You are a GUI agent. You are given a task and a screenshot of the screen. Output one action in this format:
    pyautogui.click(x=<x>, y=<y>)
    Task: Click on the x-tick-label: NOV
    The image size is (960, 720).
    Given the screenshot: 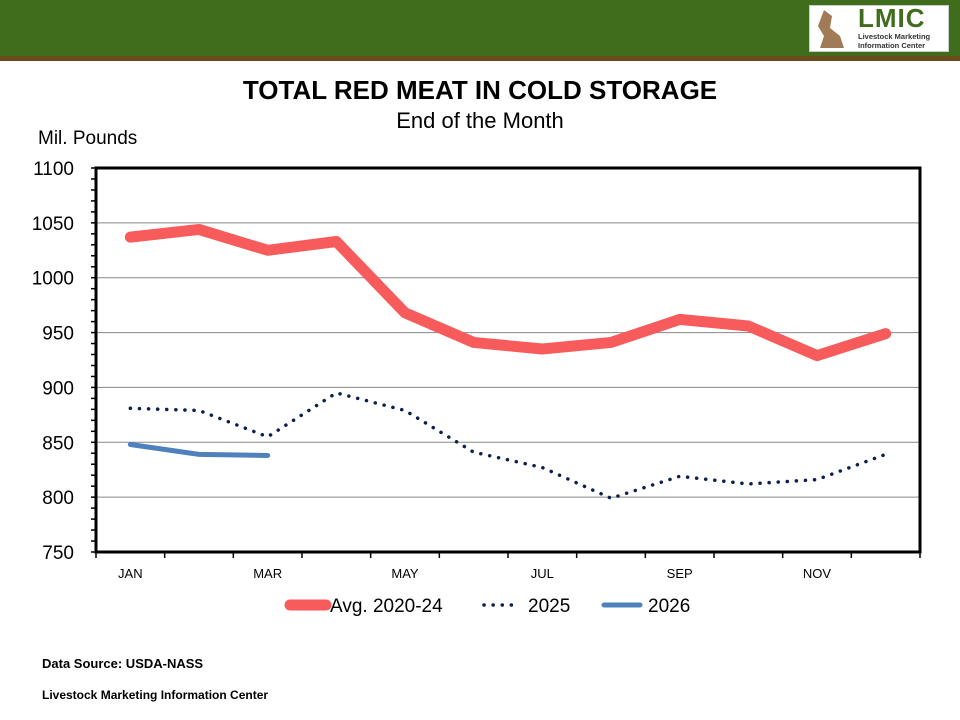 What is the action you would take?
    pyautogui.click(x=817, y=573)
    